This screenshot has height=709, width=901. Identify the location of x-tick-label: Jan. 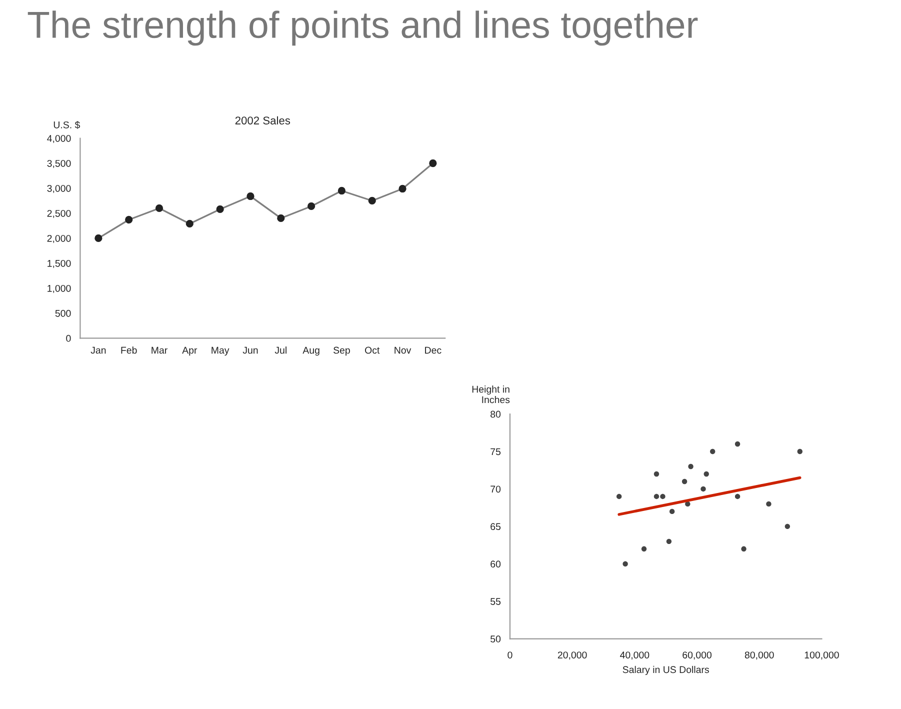
(98, 350).